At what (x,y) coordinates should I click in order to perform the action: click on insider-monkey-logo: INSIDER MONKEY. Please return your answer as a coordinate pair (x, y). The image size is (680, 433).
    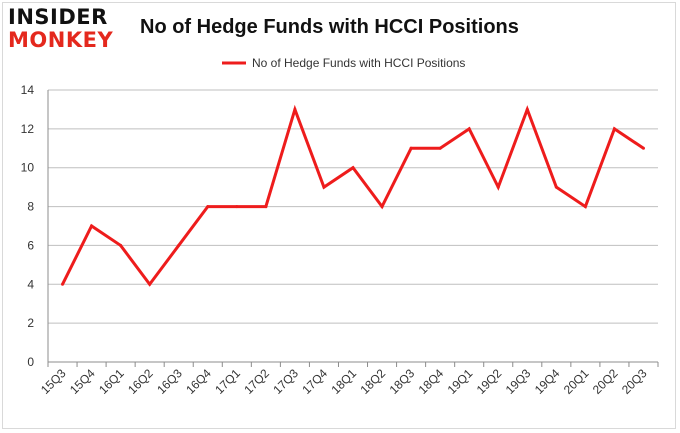
    Looking at the image, I should click on (68, 29).